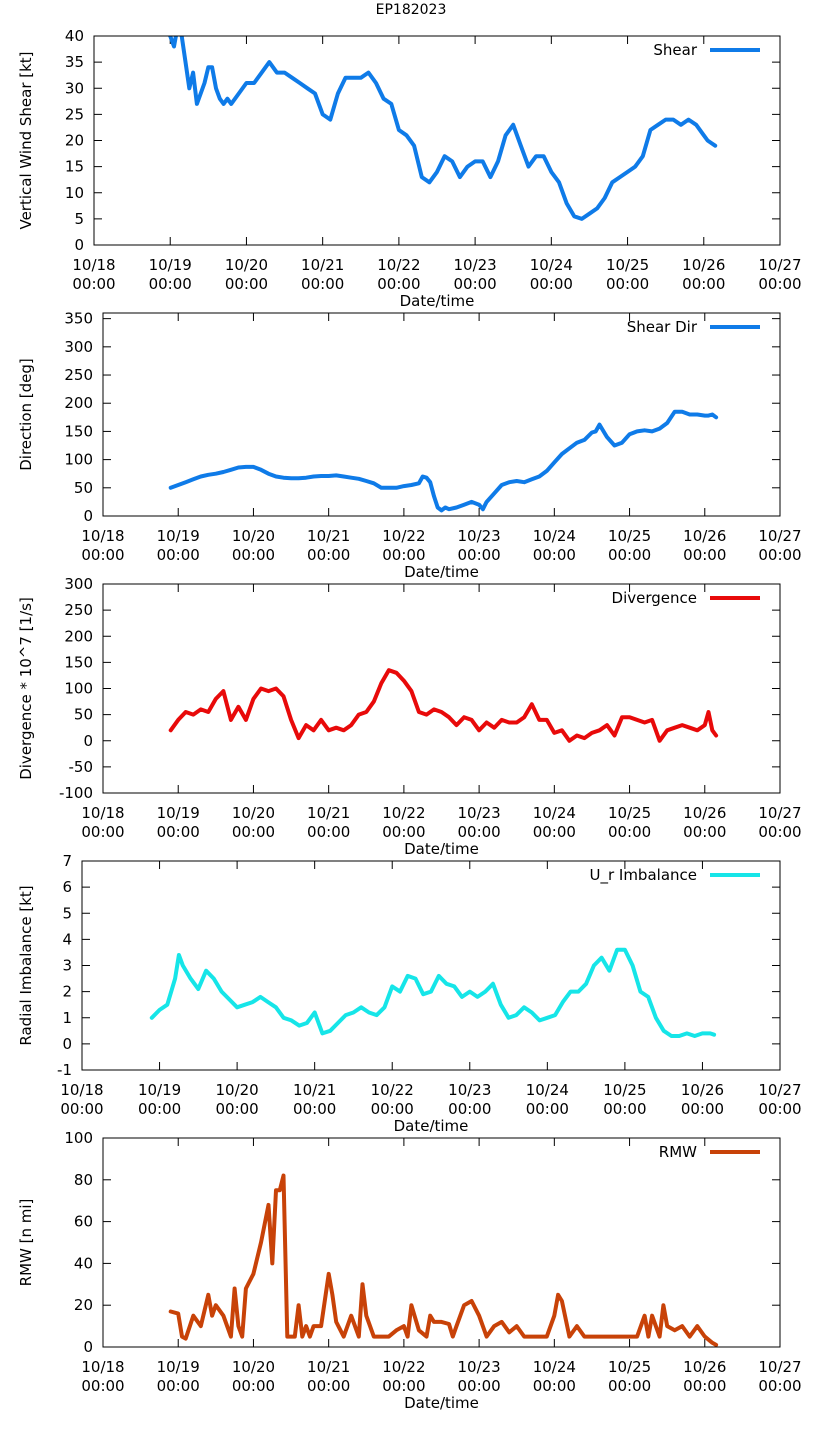 The width and height of the screenshot is (822, 1439). Describe the element at coordinates (78, 584) in the screenshot. I see `y-tick-label: 300` at that location.